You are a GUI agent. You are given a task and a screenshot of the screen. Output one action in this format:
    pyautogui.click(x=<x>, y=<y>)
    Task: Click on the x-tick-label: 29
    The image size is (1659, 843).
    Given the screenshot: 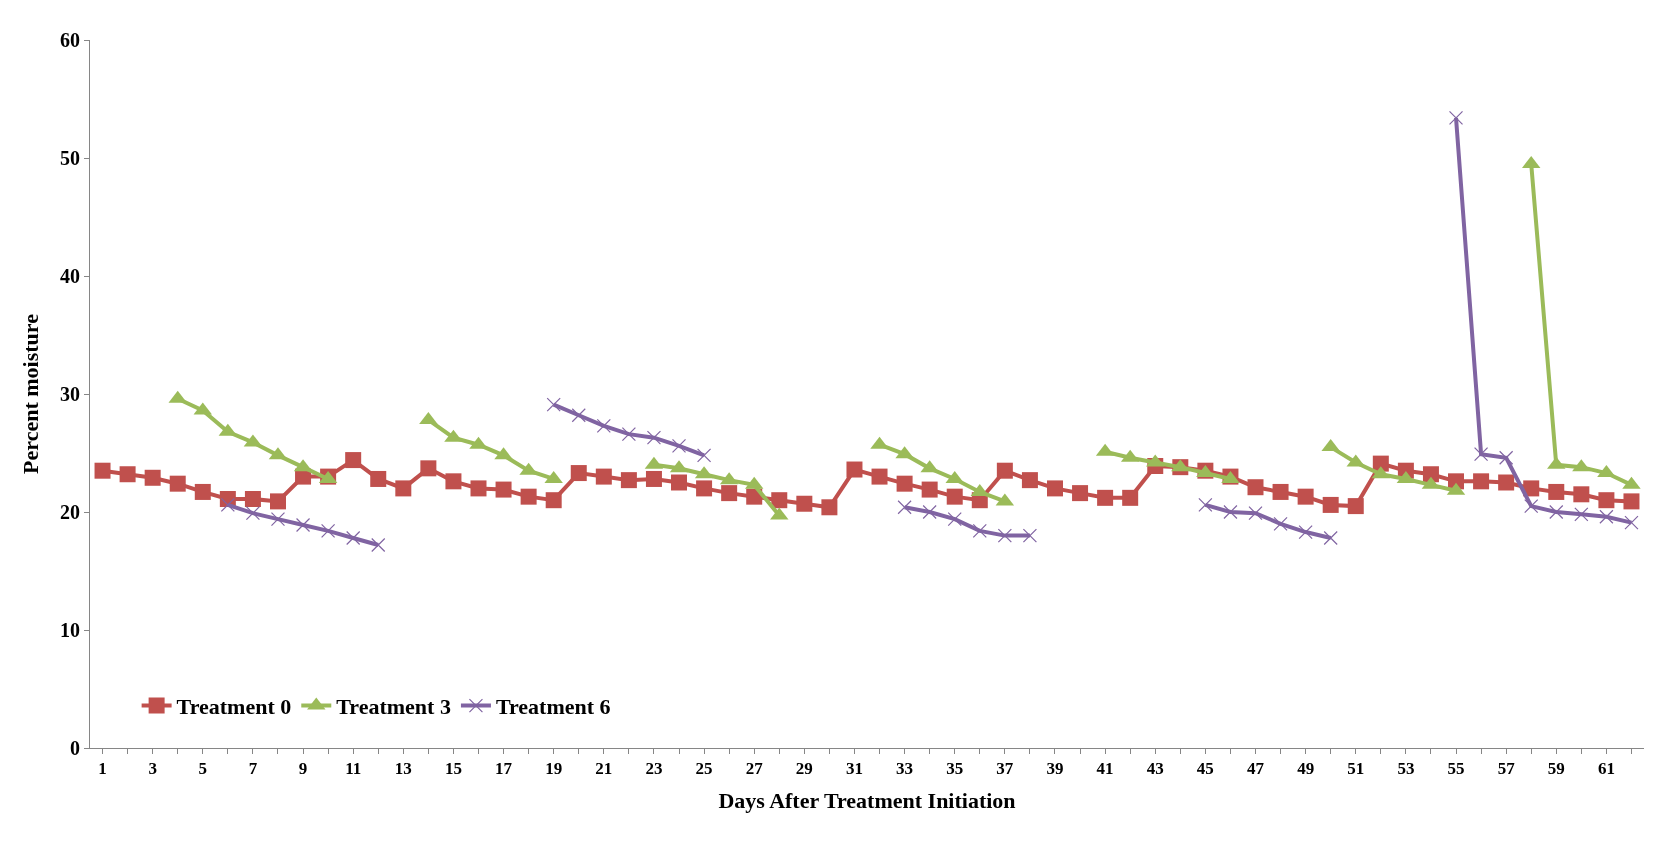 What is the action you would take?
    pyautogui.click(x=804, y=769)
    